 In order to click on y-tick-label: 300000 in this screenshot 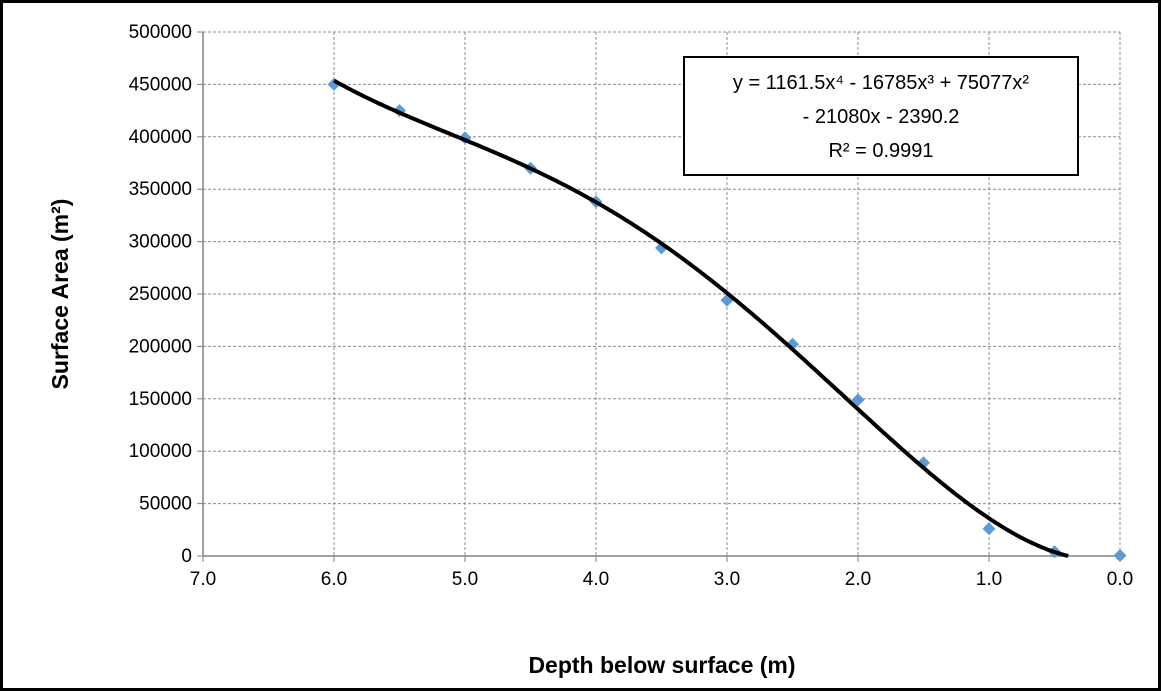, I will do `click(160, 242)`.